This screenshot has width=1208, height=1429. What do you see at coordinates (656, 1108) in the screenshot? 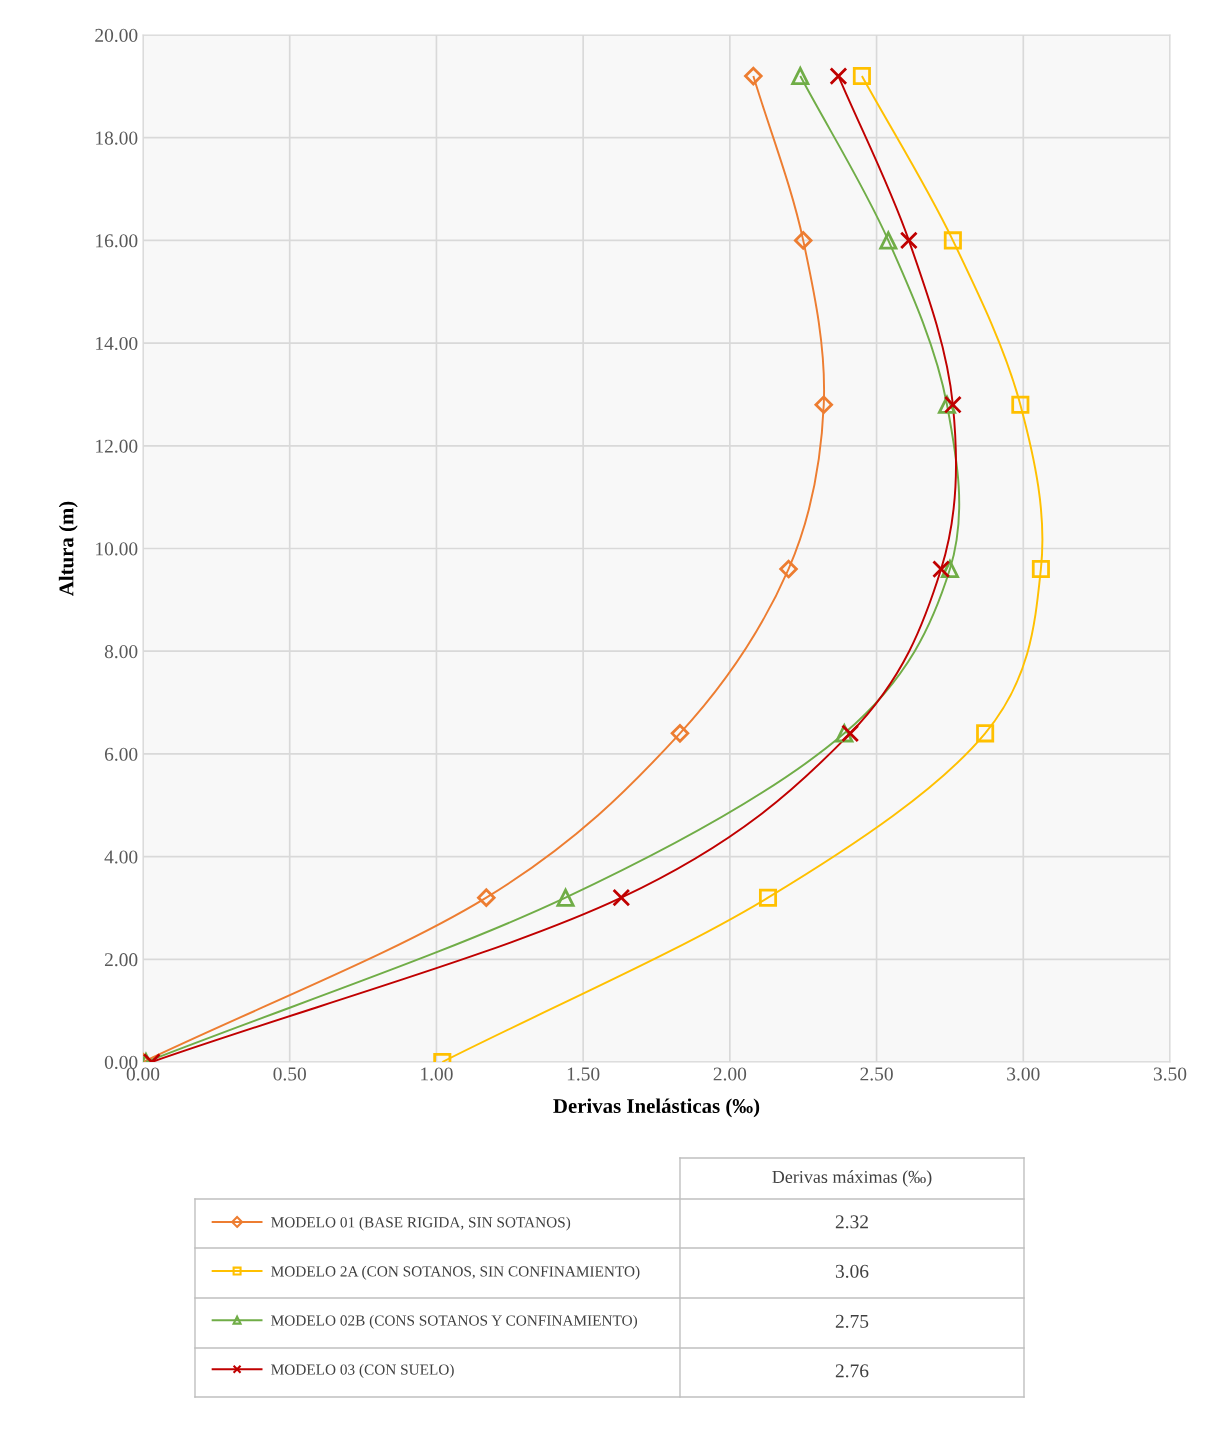
I see `x-axis-title: Derivas Inelásticas (‰)` at bounding box center [656, 1108].